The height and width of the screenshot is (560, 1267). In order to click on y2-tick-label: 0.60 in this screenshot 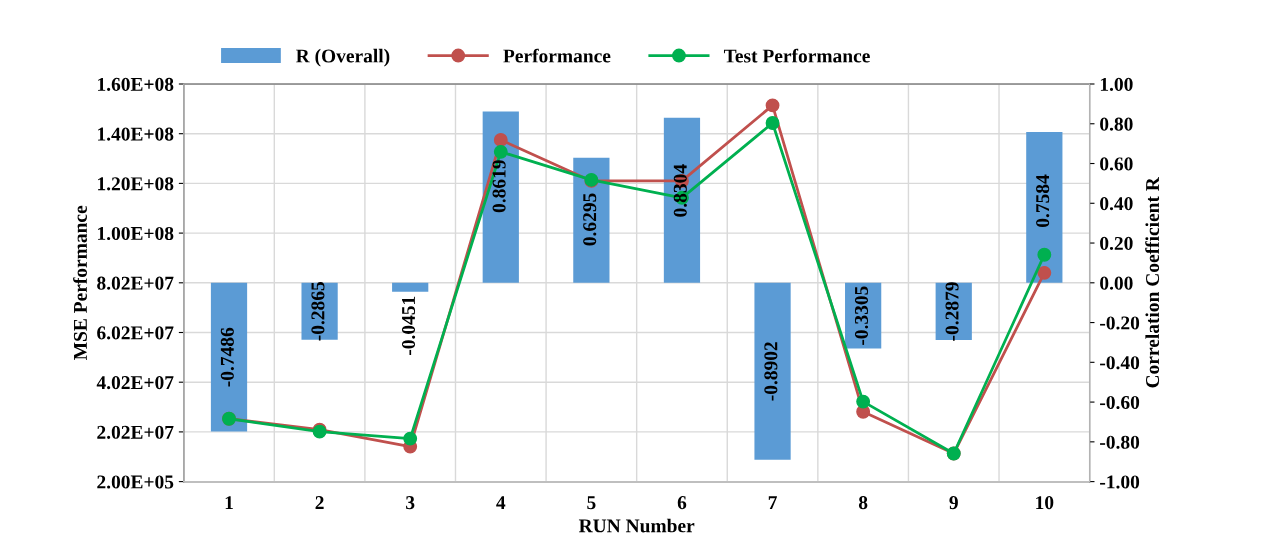, I will do `click(1116, 164)`.